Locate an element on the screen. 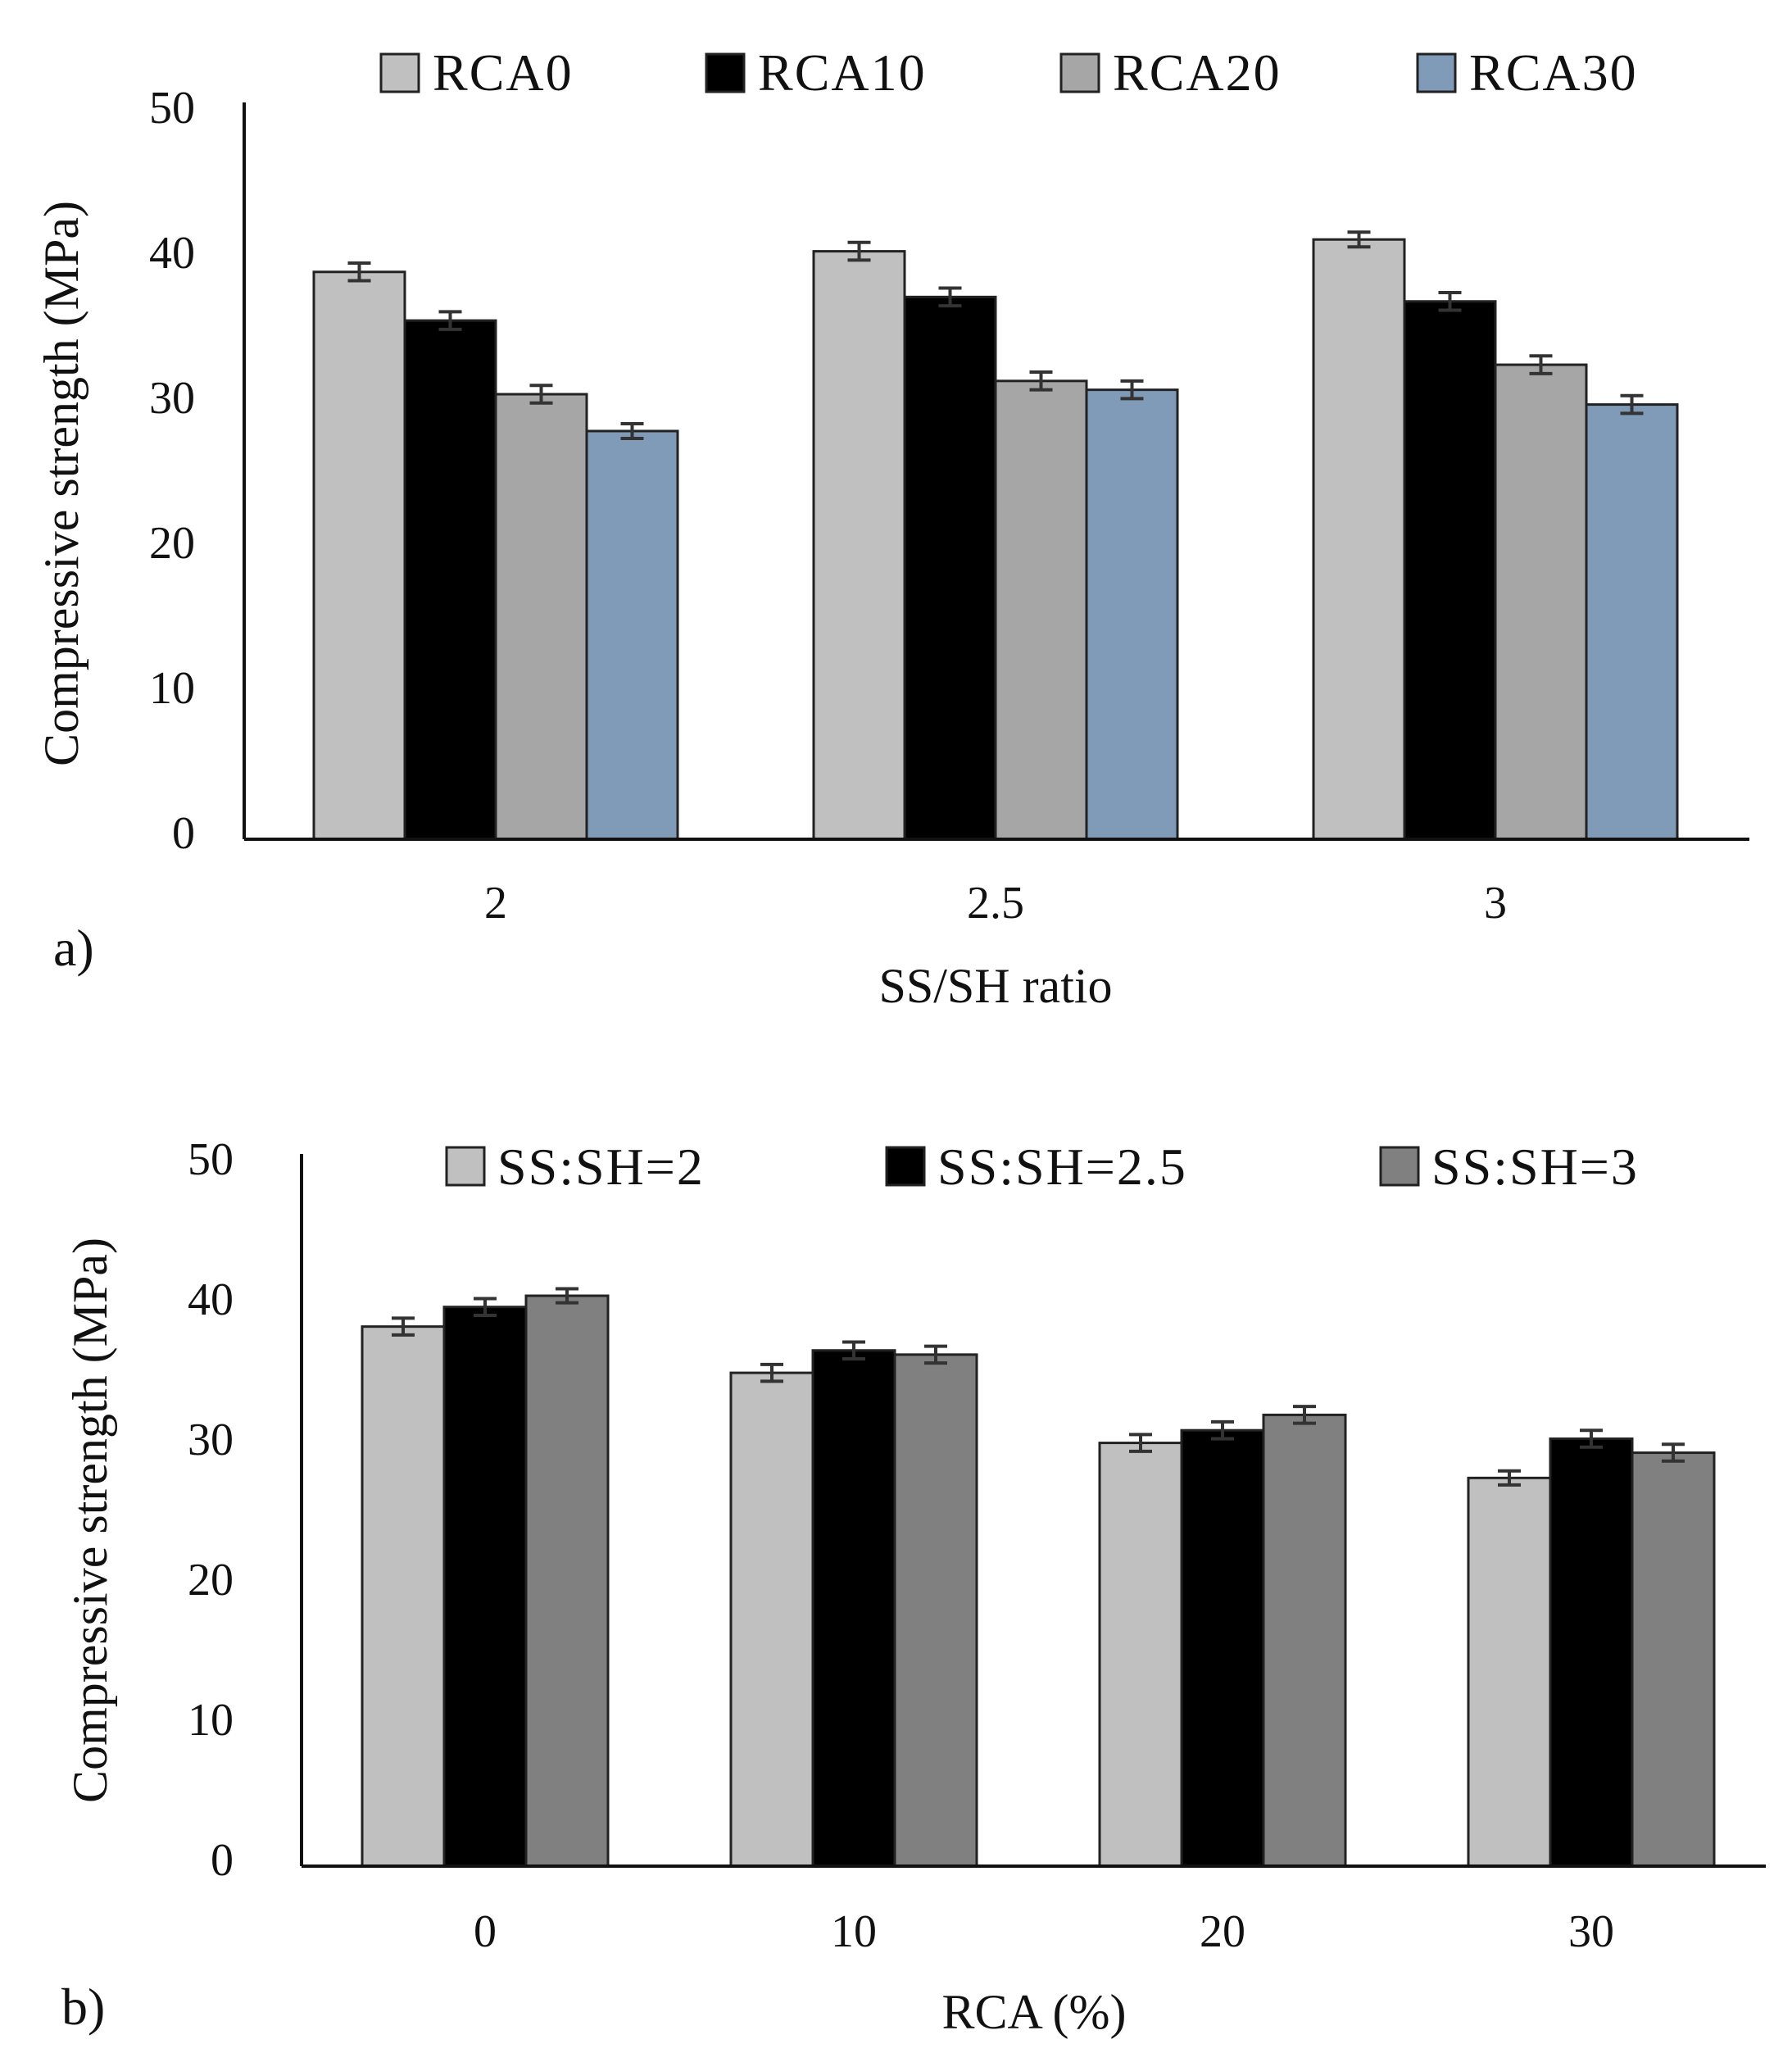  chart-b-x-axis-title: RCA (%) is located at coordinates (1034, 2012).